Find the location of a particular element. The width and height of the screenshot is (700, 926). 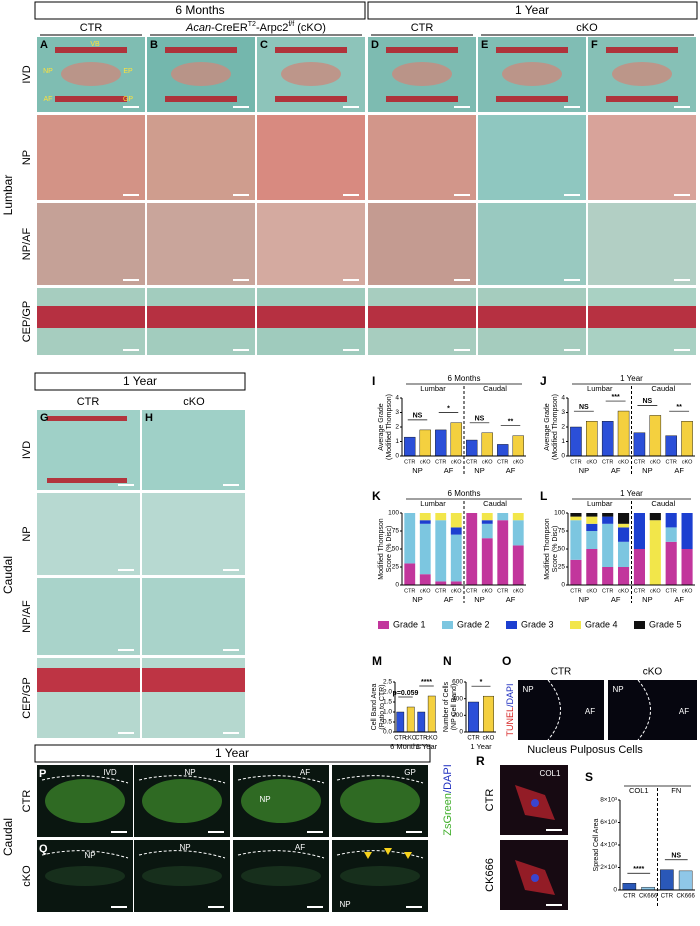

boundary is located at coordinates (644, 710).